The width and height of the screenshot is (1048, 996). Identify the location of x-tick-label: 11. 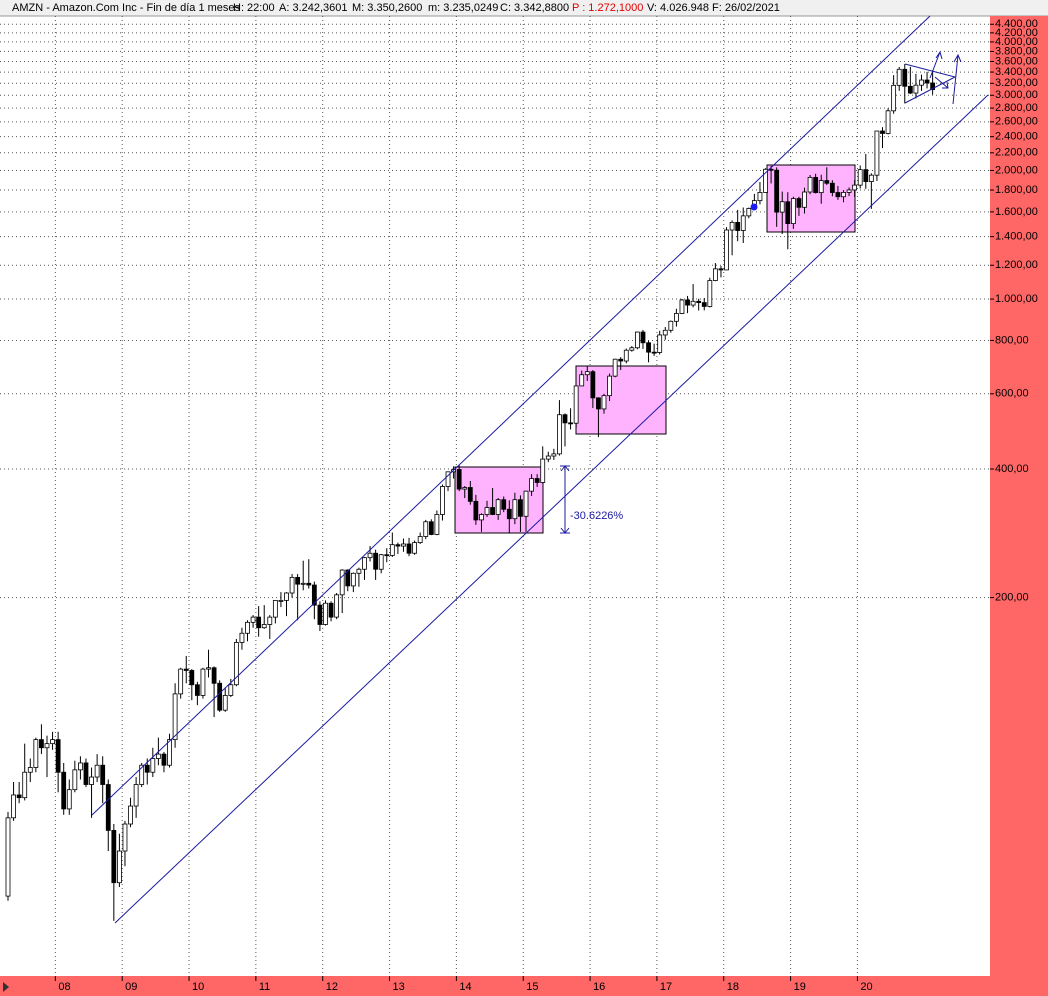
(264, 987).